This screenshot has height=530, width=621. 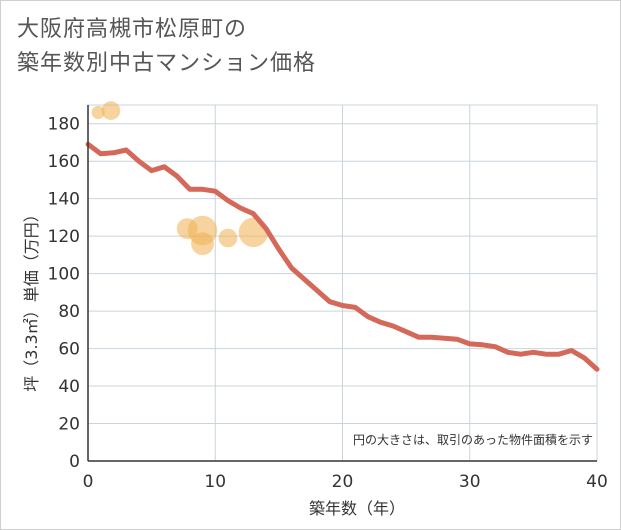 I want to click on y-tick-label: 20, so click(x=69, y=425).